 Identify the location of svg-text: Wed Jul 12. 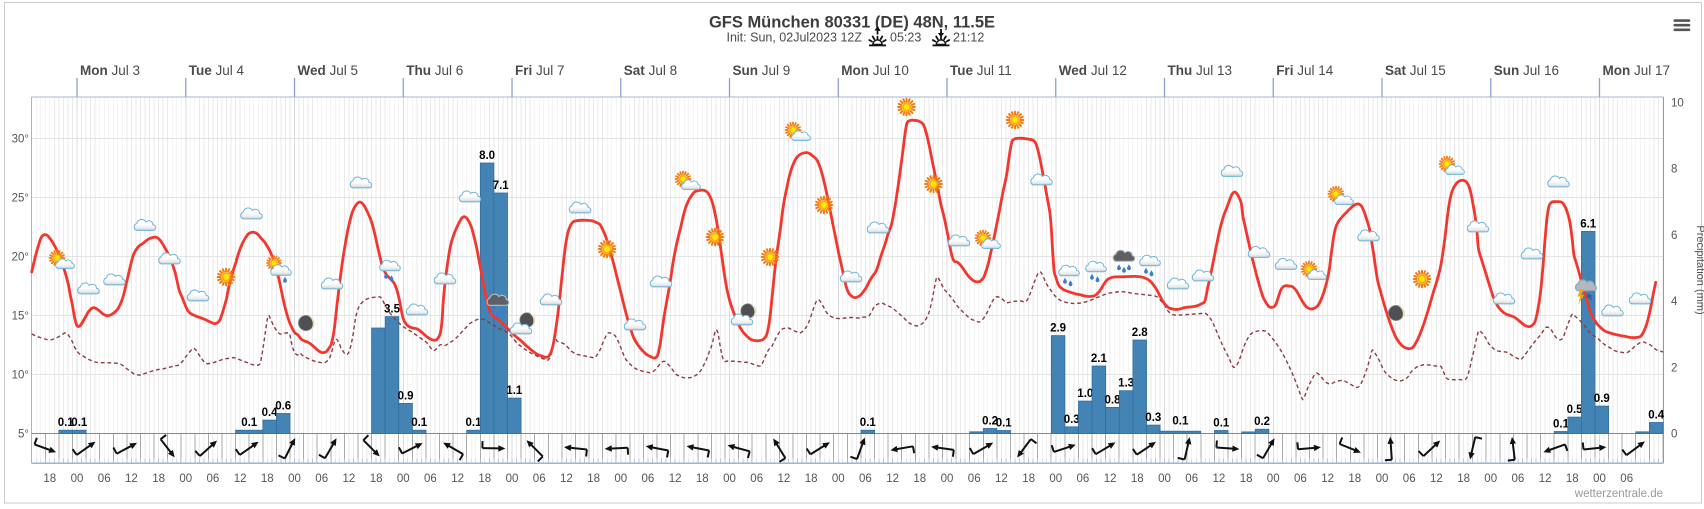
(1093, 70).